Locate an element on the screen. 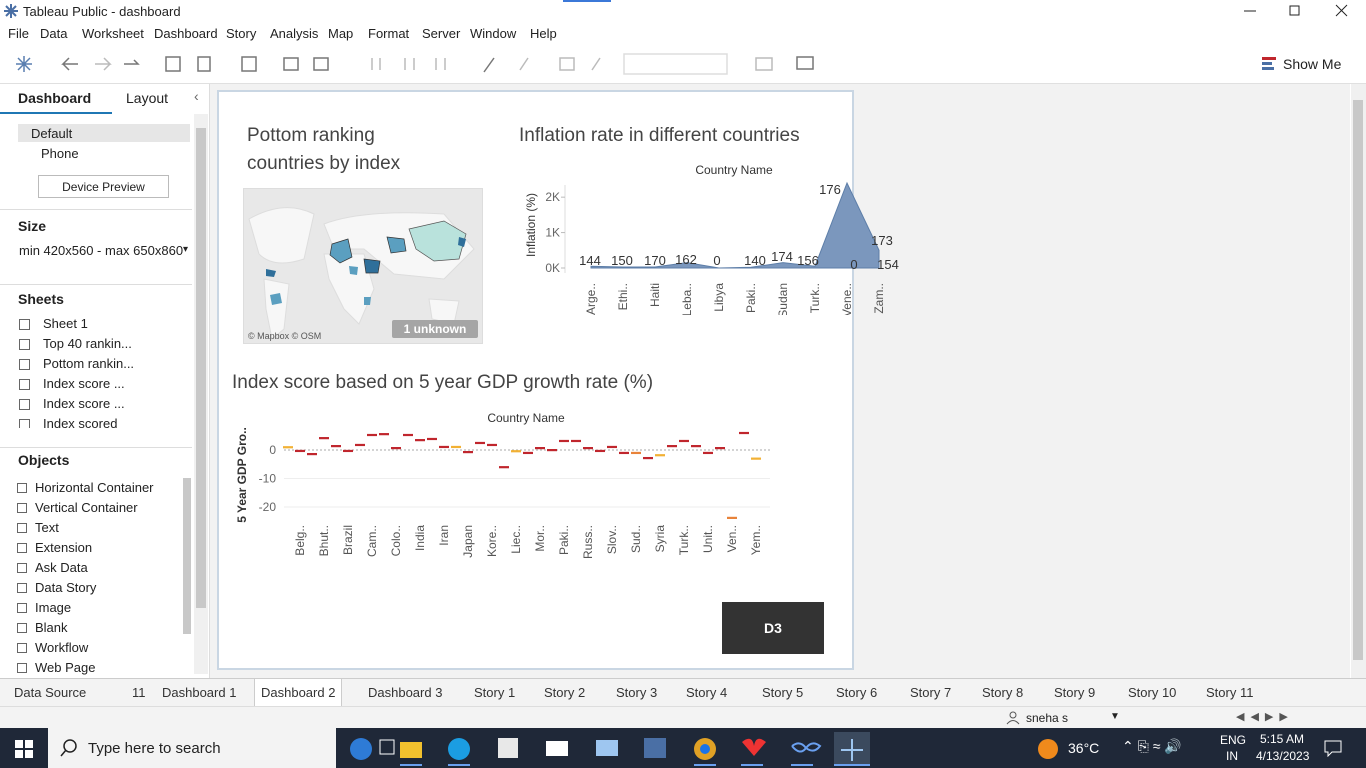  x-tick-label: Kore.. is located at coordinates (492, 541).